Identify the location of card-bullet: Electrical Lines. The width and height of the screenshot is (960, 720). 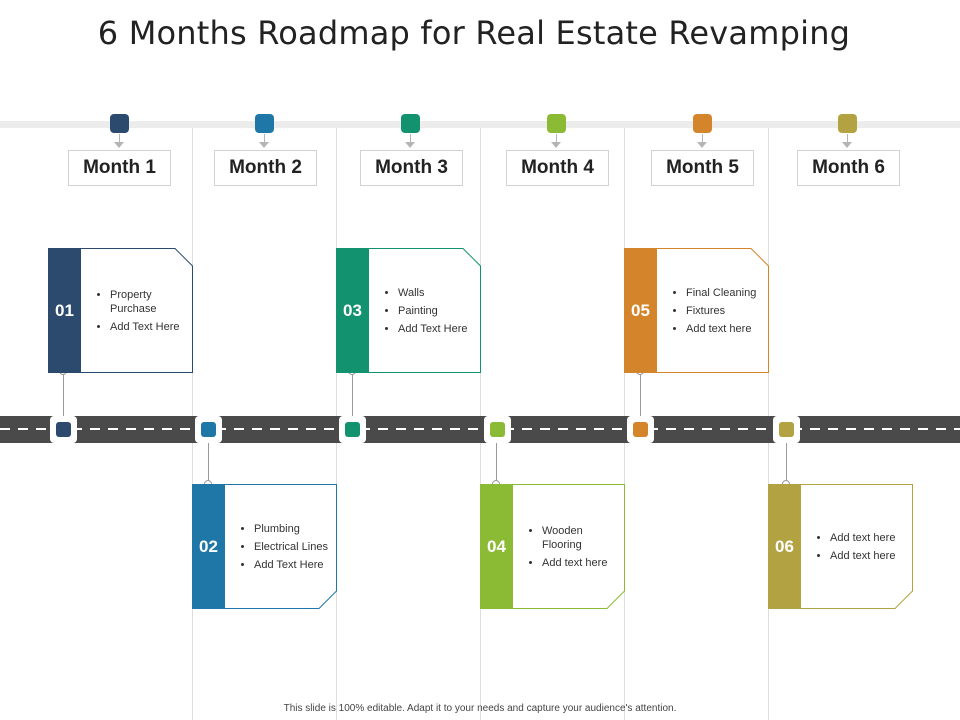
(292, 547).